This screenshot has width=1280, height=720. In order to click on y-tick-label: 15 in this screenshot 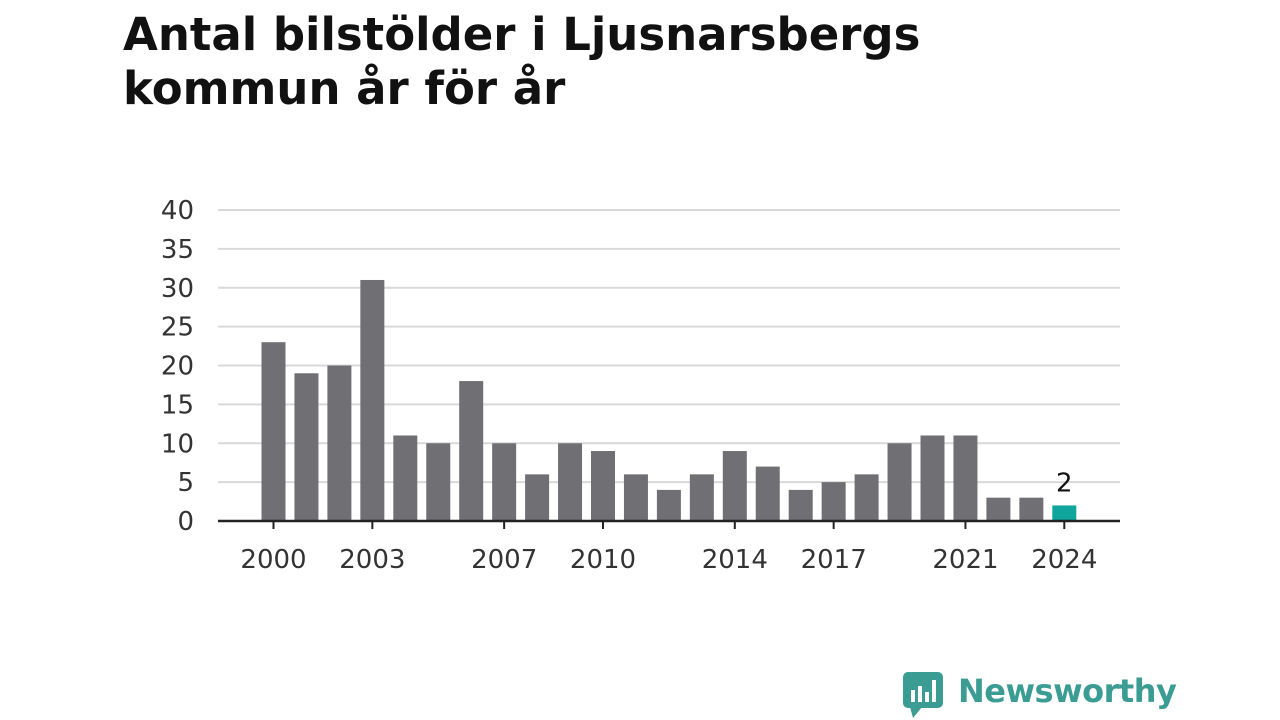, I will do `click(177, 405)`.